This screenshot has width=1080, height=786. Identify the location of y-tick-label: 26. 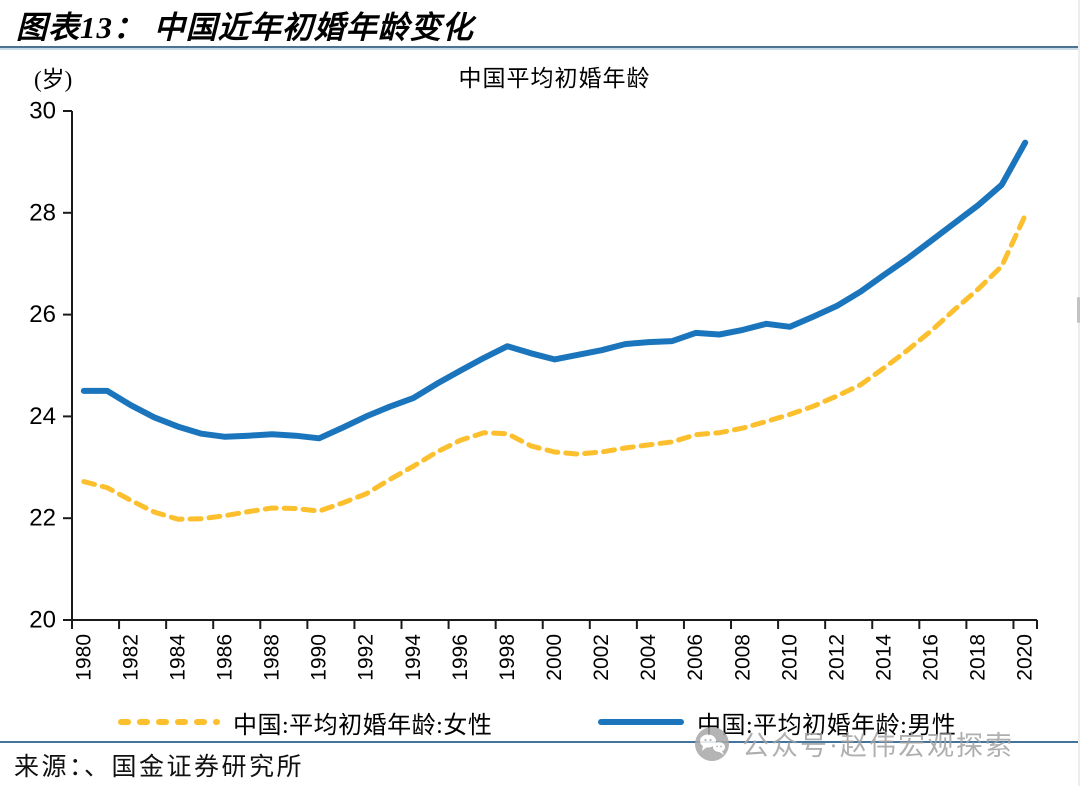
(42, 314).